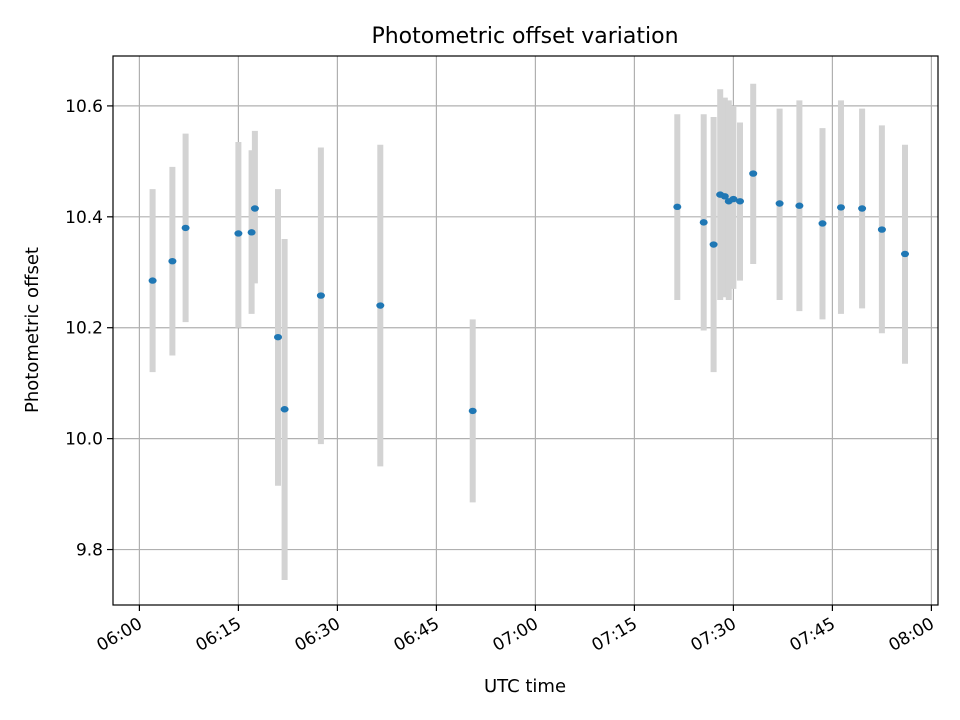 The width and height of the screenshot is (960, 720). What do you see at coordinates (524, 36) in the screenshot?
I see `chart-title: Photometric offset variation` at bounding box center [524, 36].